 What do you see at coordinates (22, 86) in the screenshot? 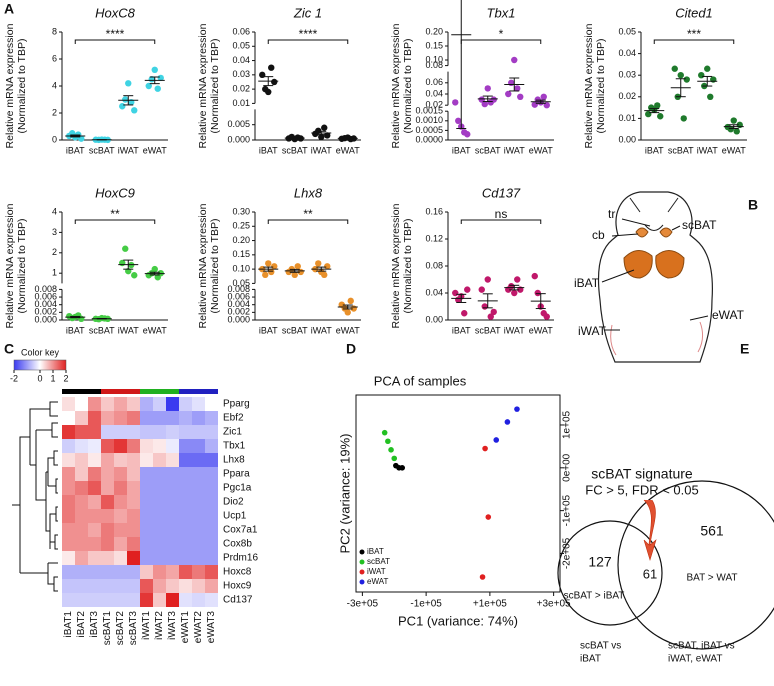
I see `y-axis-label: (Normalized to TBP)` at bounding box center [22, 86].